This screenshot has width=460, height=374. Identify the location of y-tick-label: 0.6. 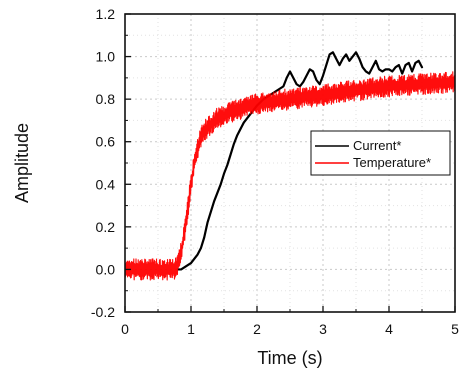
(106, 142).